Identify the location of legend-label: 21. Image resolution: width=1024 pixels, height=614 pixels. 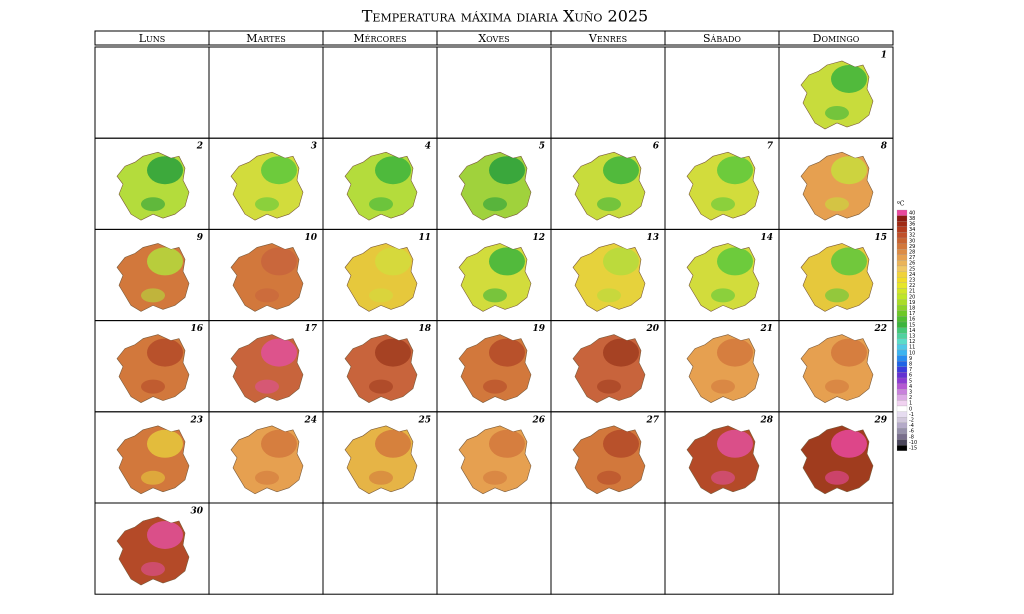
(912, 292).